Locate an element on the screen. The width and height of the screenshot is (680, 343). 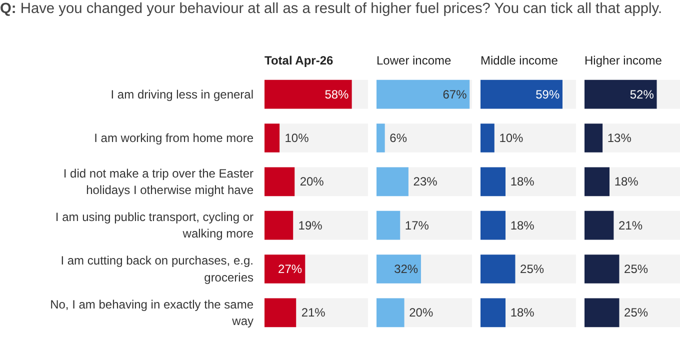
data-label: 52% is located at coordinates (642, 94).